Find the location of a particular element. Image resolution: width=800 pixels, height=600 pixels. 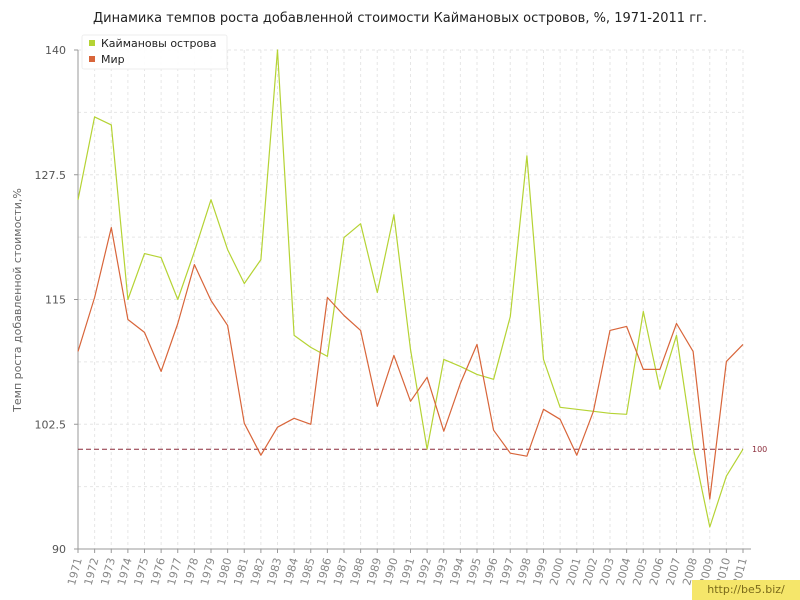

y-tick-label: 90 is located at coordinates (59, 549).